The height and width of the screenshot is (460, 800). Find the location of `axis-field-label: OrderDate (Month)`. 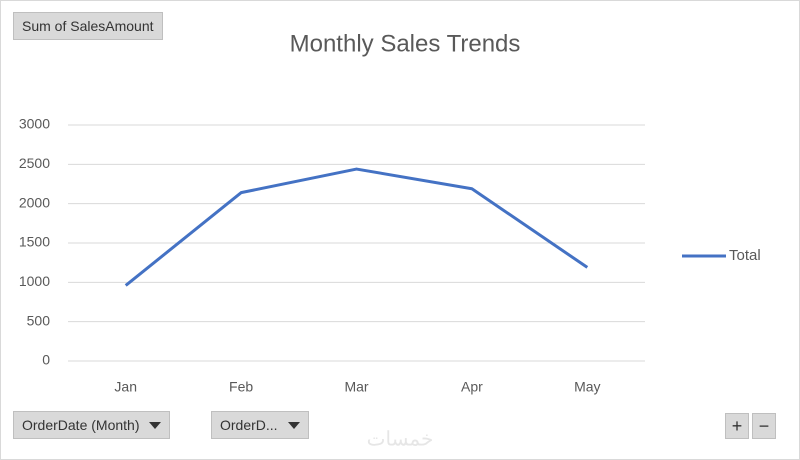

axis-field-label: OrderDate (Month) is located at coordinates (81, 425).